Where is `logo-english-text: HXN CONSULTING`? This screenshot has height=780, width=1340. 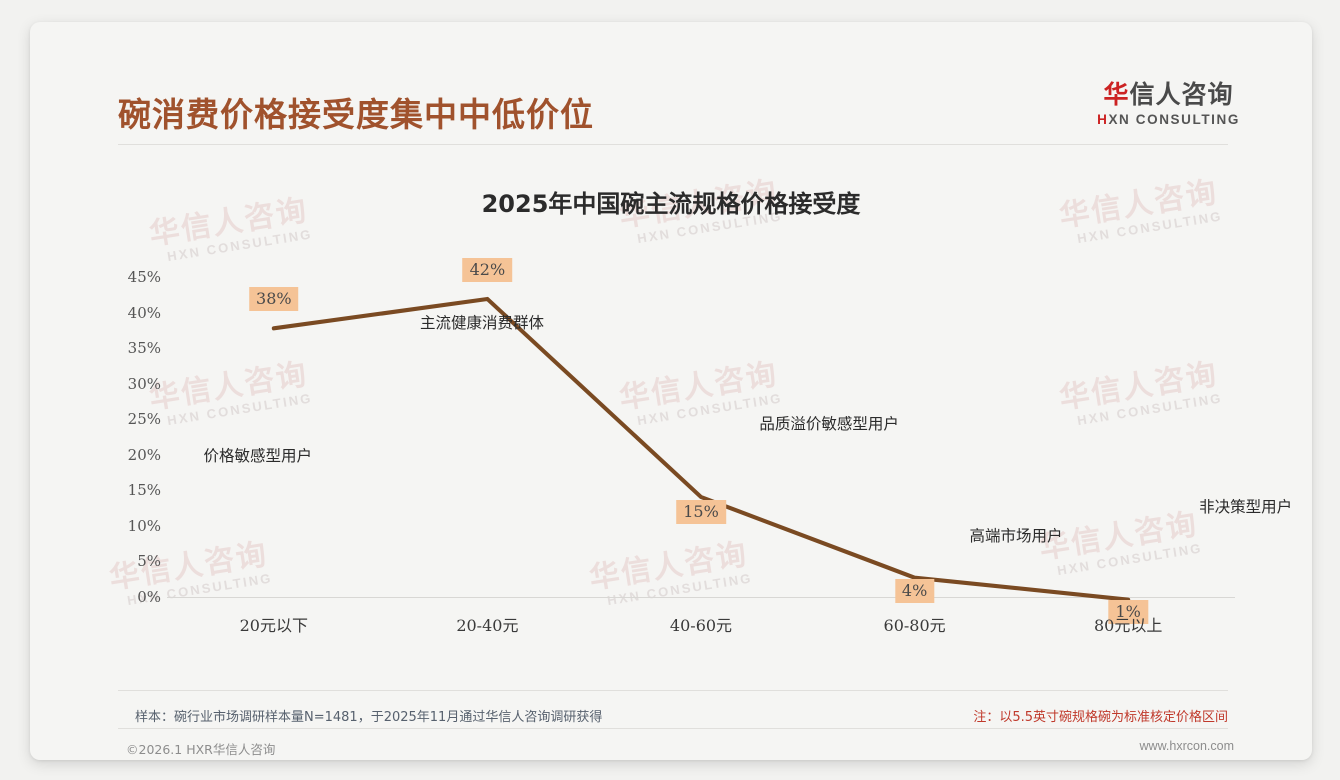
logo-english-text: HXN CONSULTING is located at coordinates (1168, 120).